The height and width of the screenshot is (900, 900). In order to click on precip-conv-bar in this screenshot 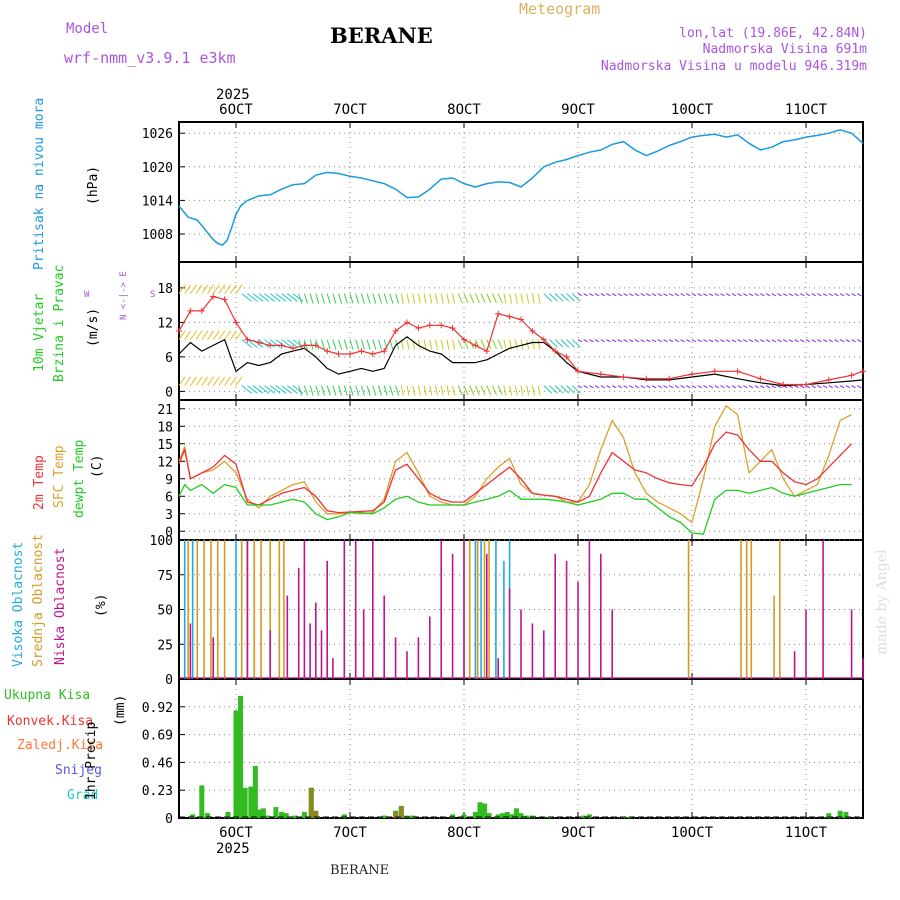, I will do `click(401, 811)`.